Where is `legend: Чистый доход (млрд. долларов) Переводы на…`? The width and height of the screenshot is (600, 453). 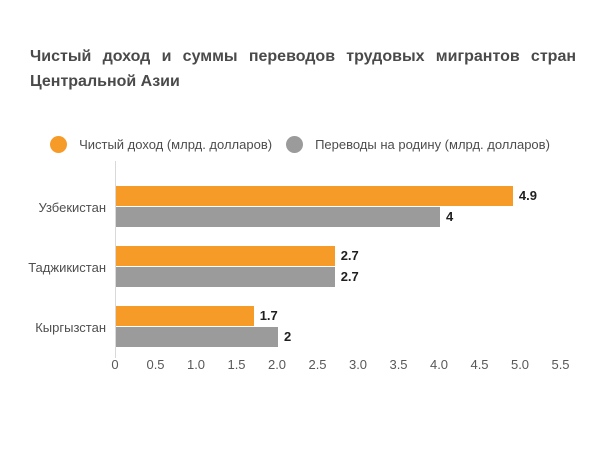
legend: Чистый доход (млрд. долларов) Переводы на… is located at coordinates (300, 144).